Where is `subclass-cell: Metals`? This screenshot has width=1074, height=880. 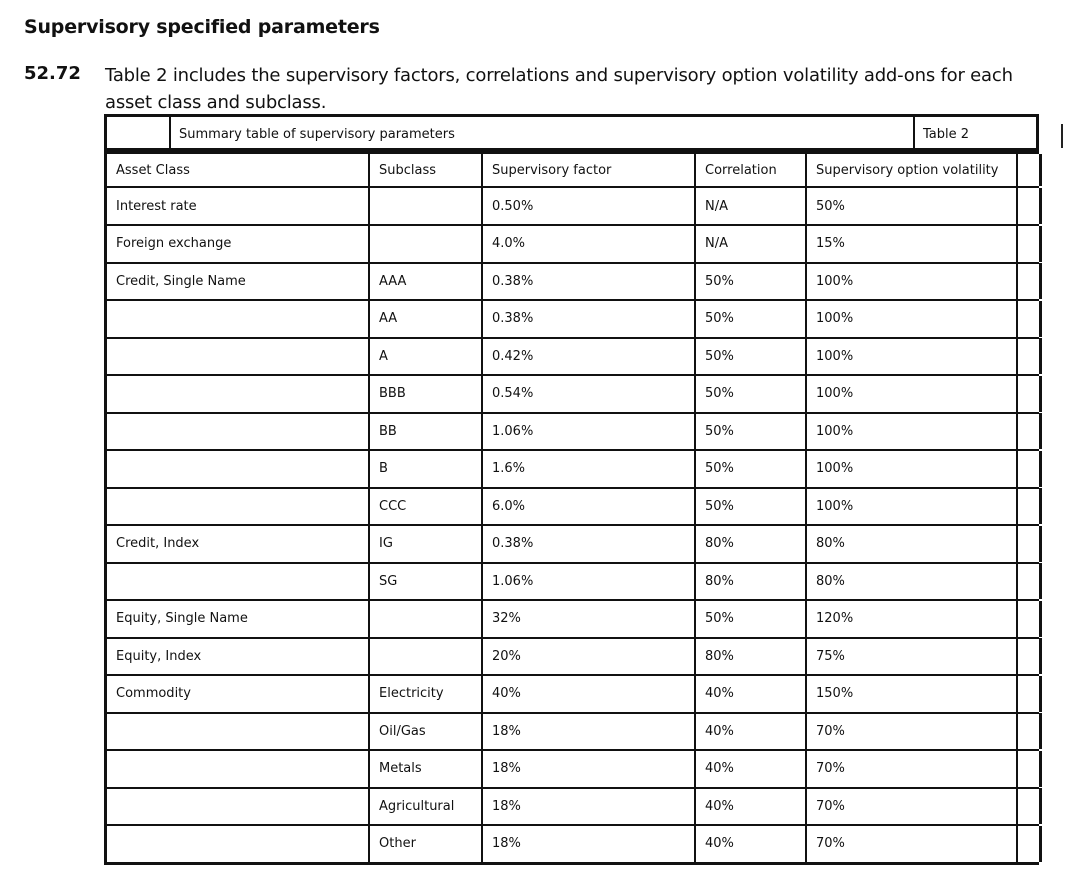
subclass-cell: Metals is located at coordinates (426, 768).